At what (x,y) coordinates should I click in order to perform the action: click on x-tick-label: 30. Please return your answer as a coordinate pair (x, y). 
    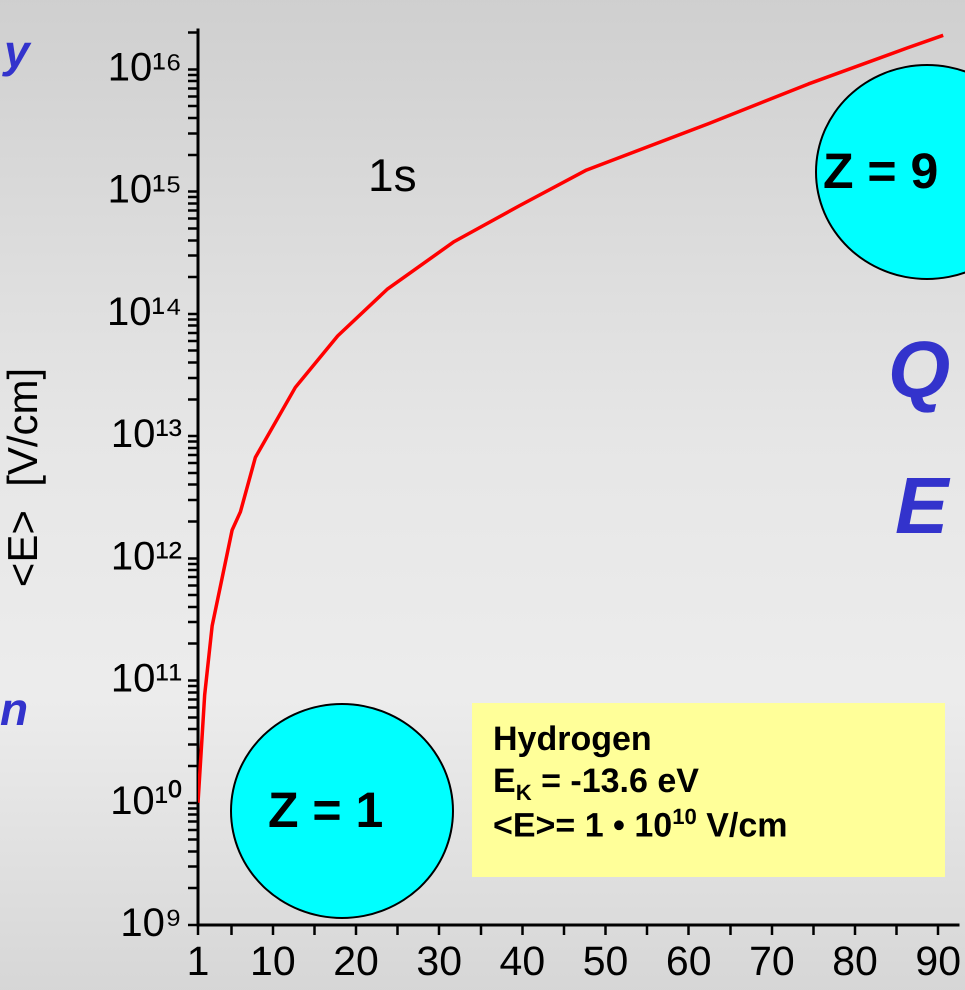
    Looking at the image, I should click on (439, 961).